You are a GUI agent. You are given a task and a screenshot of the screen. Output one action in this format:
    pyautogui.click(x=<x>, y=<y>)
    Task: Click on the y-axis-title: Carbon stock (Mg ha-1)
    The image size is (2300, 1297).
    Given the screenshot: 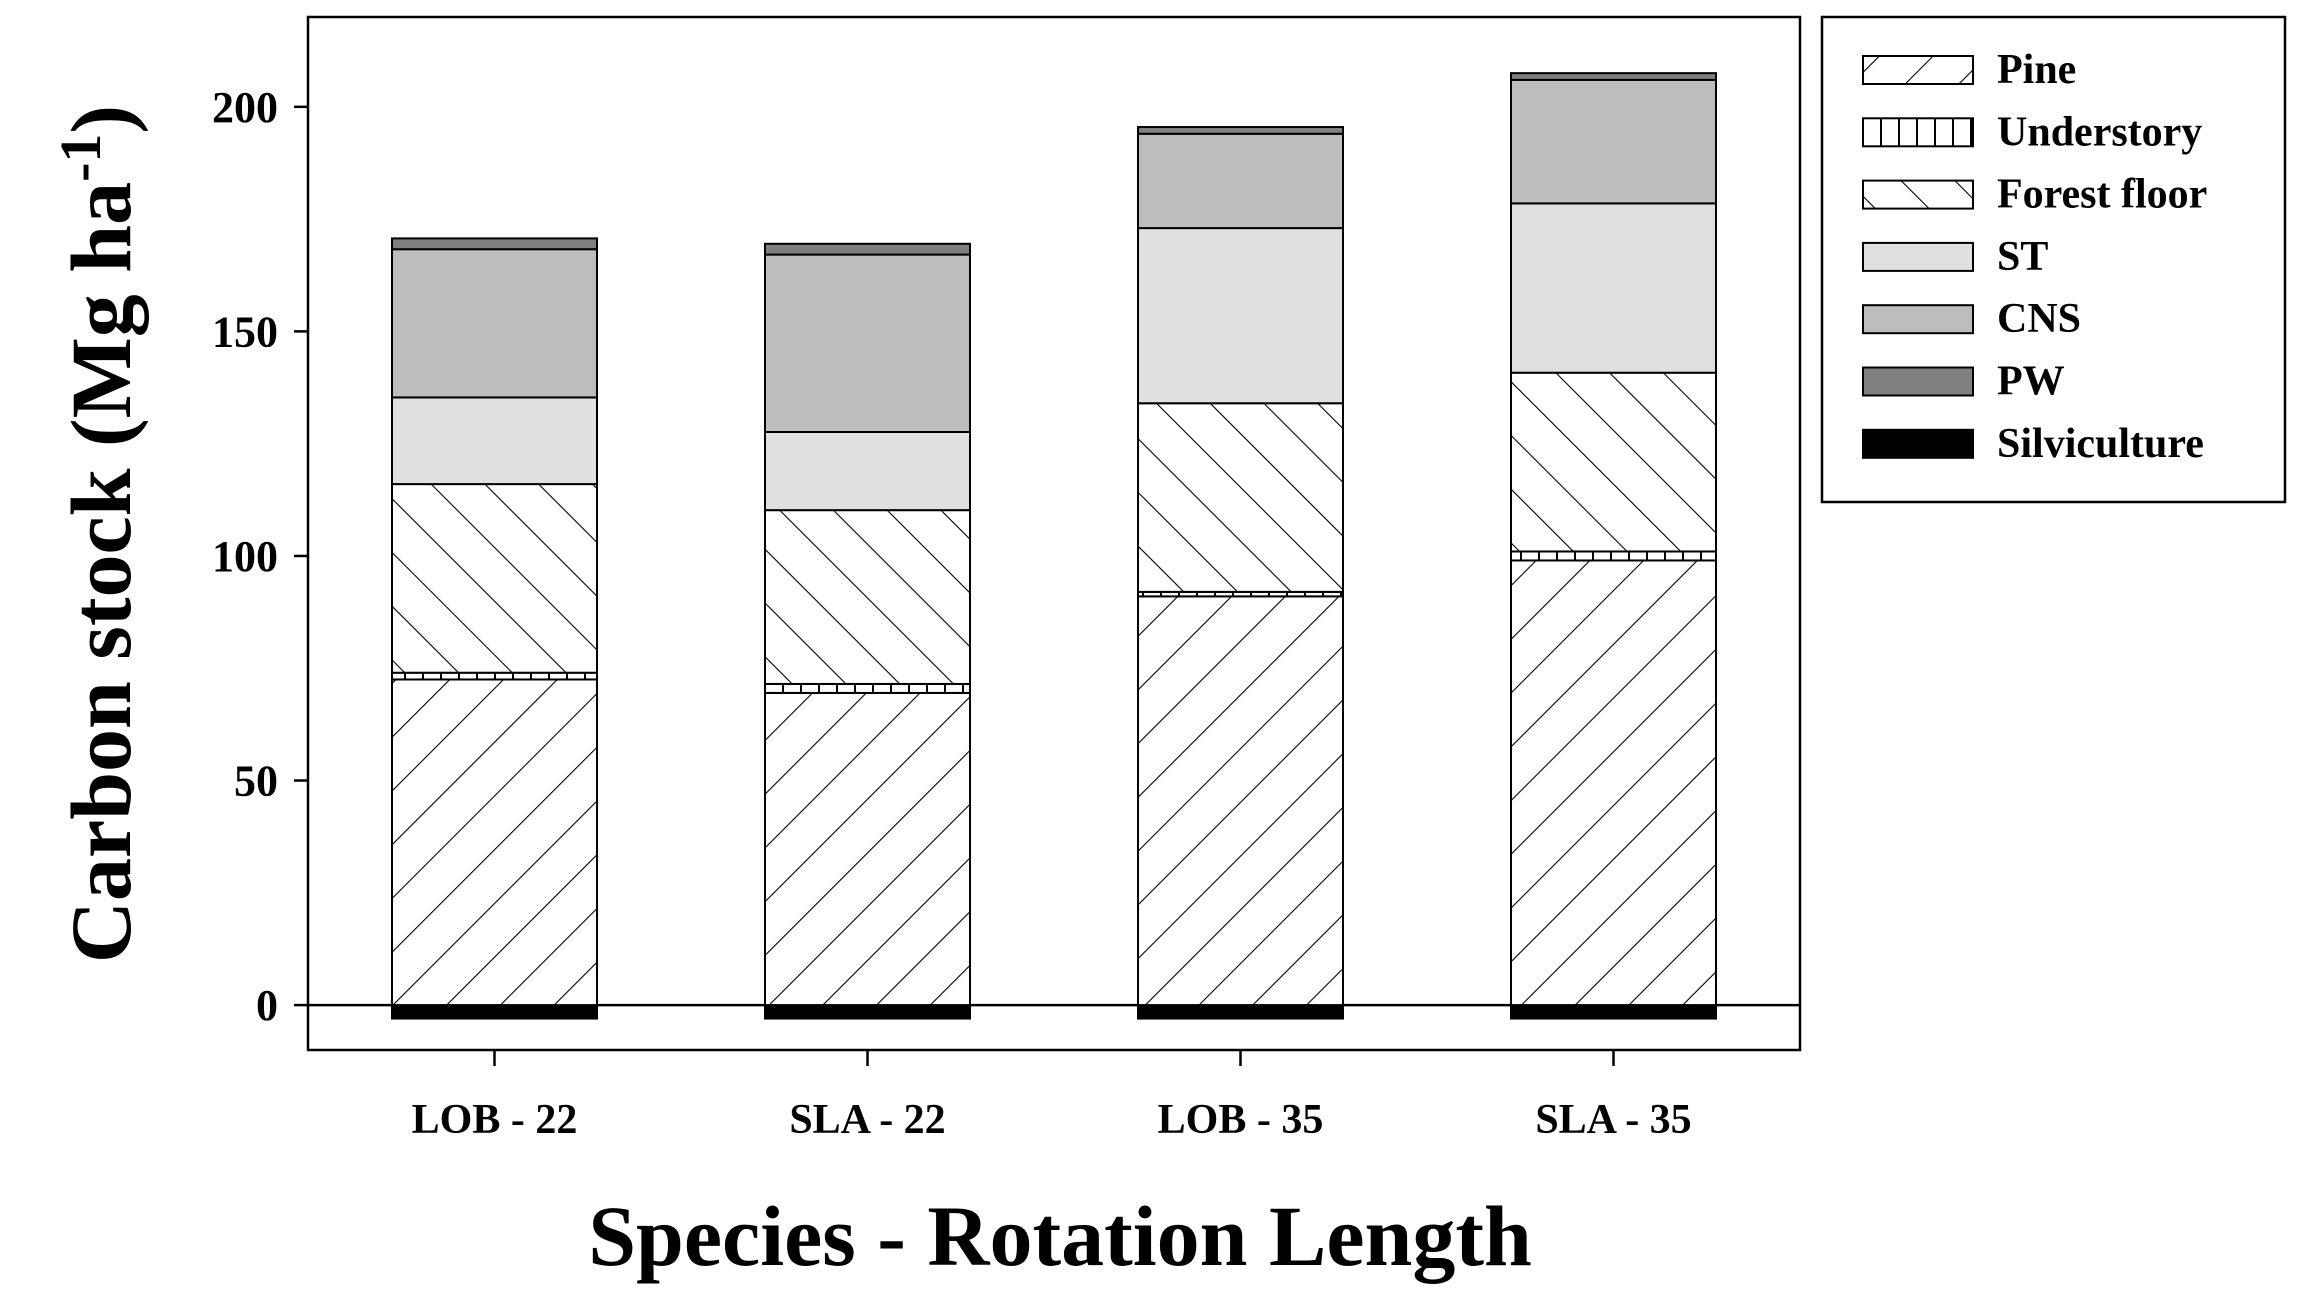 What is the action you would take?
    pyautogui.click(x=98, y=534)
    